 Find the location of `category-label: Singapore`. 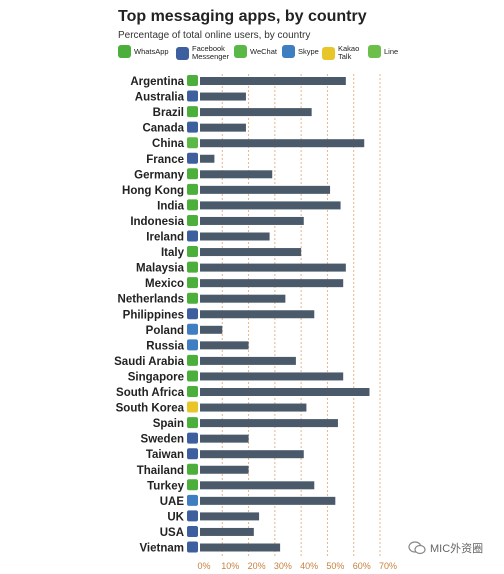

category-label: Singapore is located at coordinates (156, 377).